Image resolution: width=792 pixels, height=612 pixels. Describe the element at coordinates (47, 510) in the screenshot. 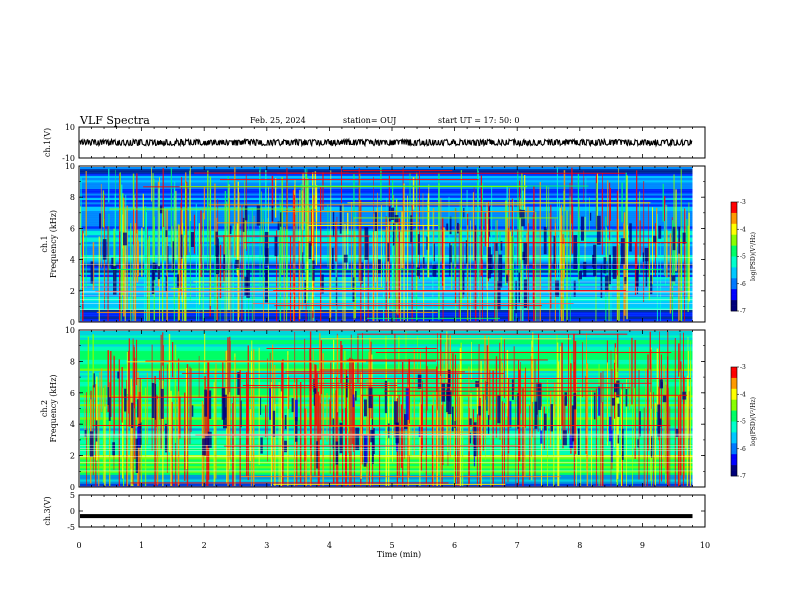

I see `y-axis-title: ch.3(V)` at that location.